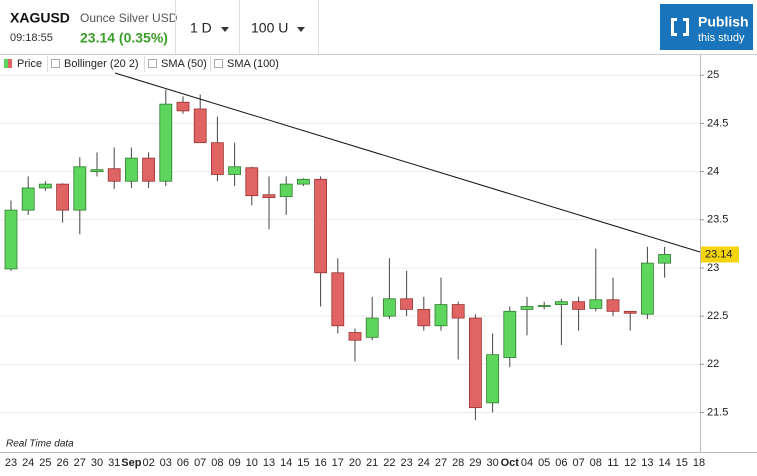 The image size is (757, 476). What do you see at coordinates (664, 463) in the screenshot?
I see `x-tick-label: 14` at bounding box center [664, 463].